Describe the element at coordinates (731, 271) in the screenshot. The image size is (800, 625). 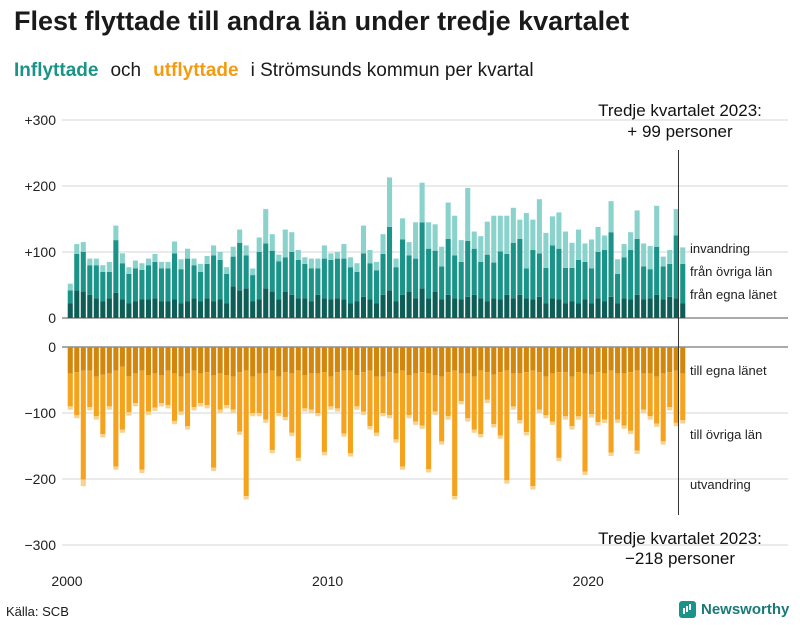
I see `legend-inflow-label: från övriga län` at that location.